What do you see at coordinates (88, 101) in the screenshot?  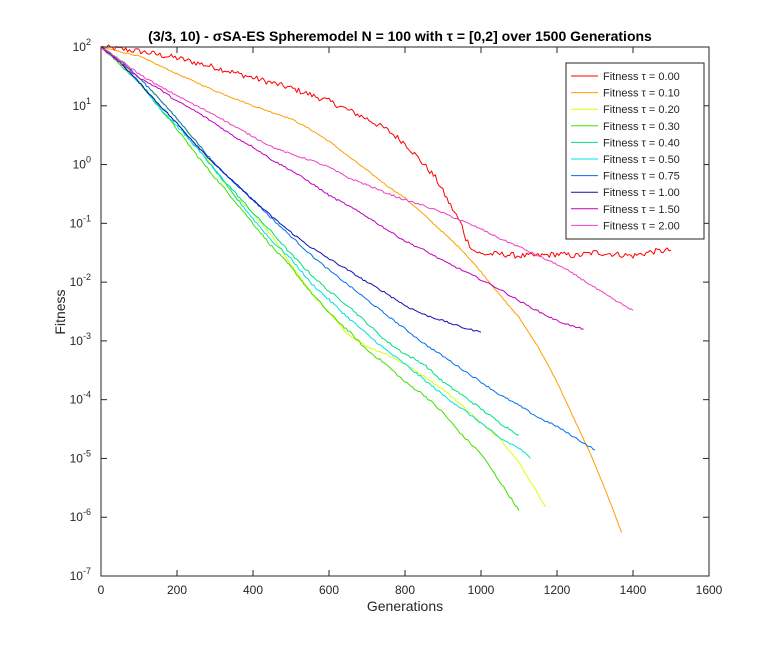 I see `y-tick-exponent: 1` at bounding box center [88, 101].